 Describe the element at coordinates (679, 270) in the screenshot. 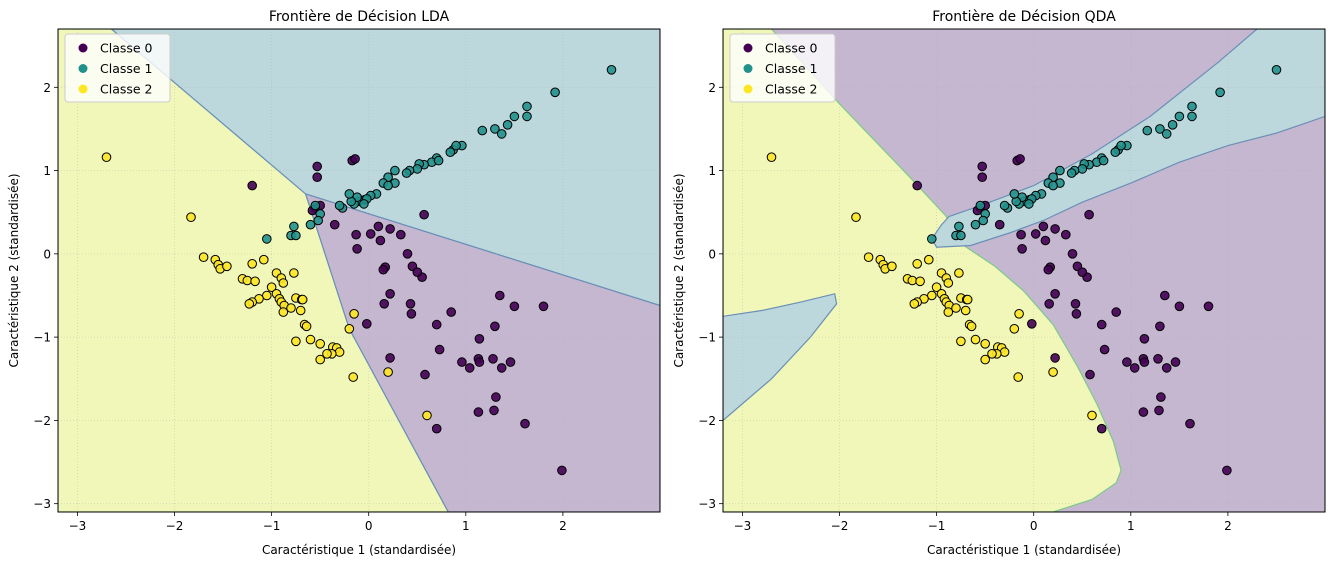

I see `qda-y-axis-label: Caractéristique 2 (standardisée)` at that location.